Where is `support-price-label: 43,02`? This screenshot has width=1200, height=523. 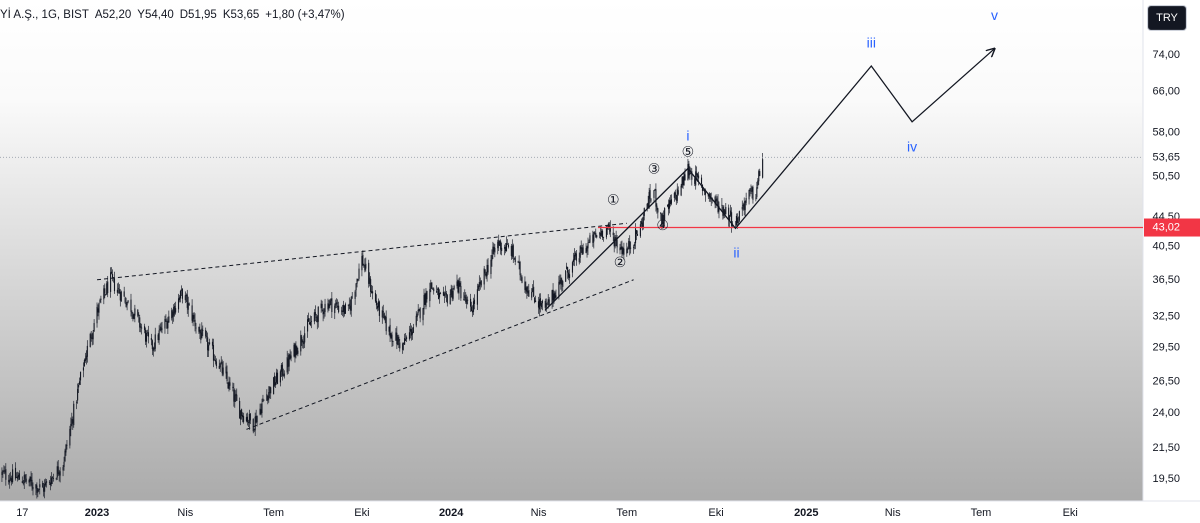
support-price-label: 43,02 is located at coordinates (1166, 228).